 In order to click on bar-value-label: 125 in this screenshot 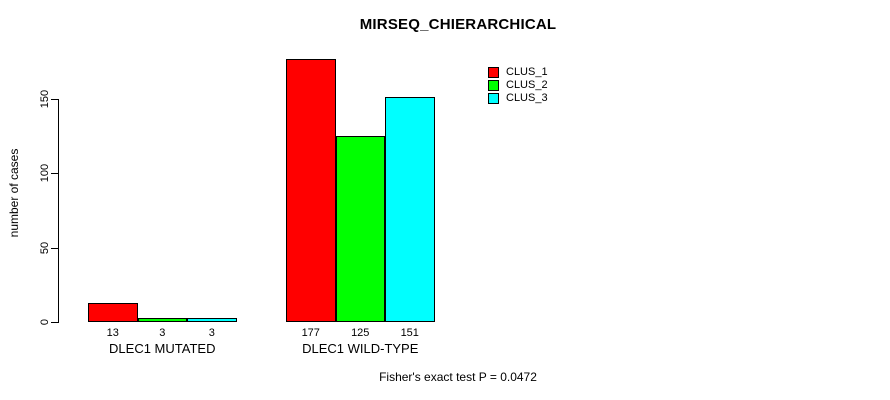, I will do `click(360, 333)`.